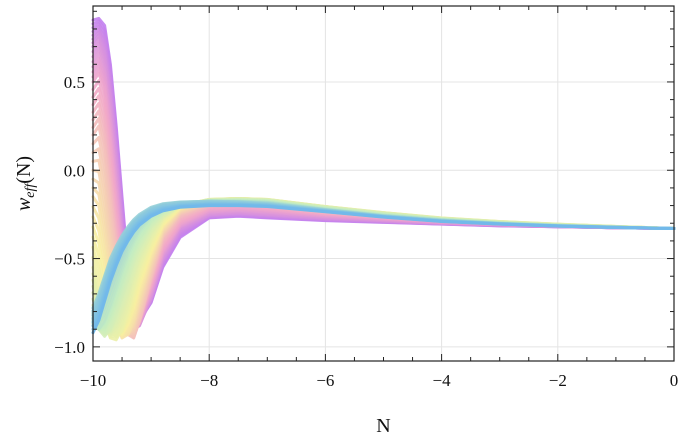  Describe the element at coordinates (674, 380) in the screenshot. I see `x-tick-label: 0` at that location.